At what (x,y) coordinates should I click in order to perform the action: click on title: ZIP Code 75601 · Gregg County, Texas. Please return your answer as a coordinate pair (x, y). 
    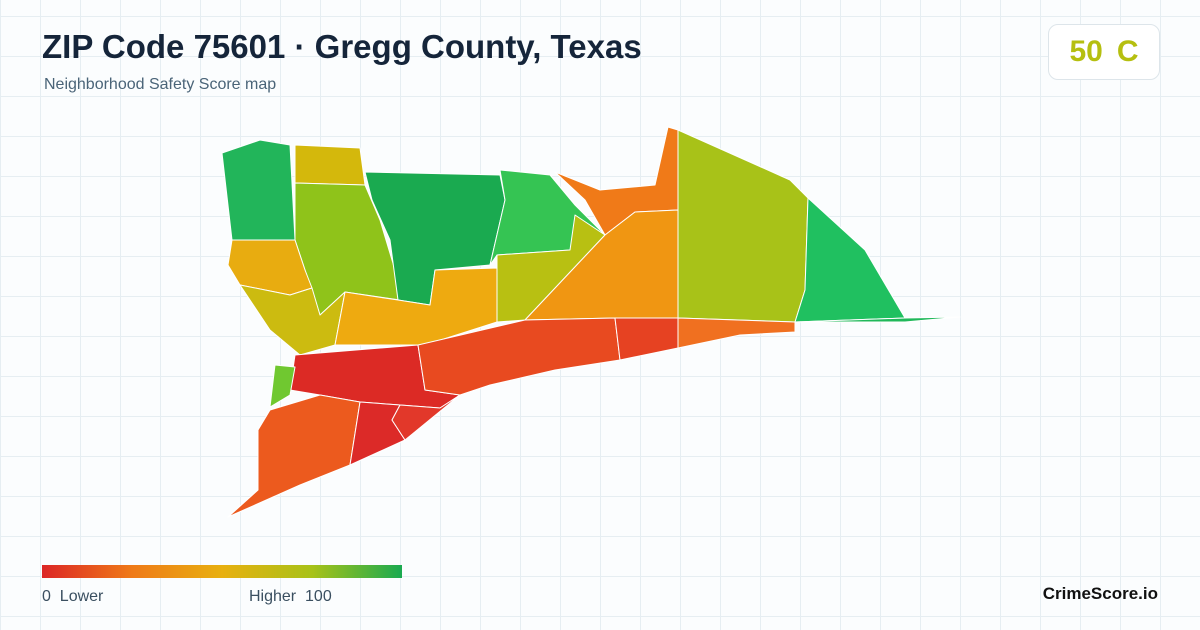
    Looking at the image, I should click on (342, 46).